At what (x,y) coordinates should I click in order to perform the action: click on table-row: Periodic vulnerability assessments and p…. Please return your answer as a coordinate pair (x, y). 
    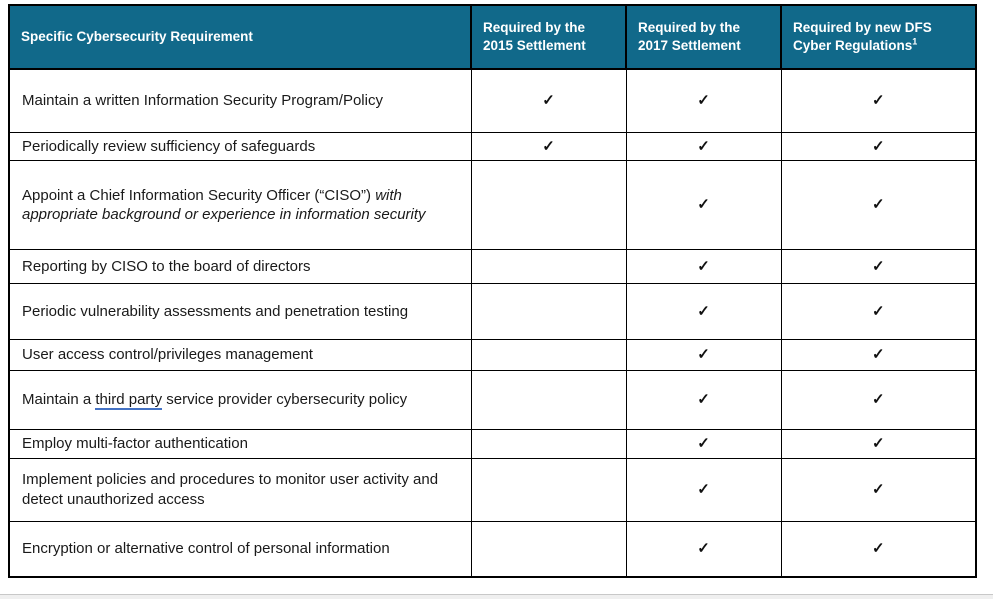
    Looking at the image, I should click on (492, 311).